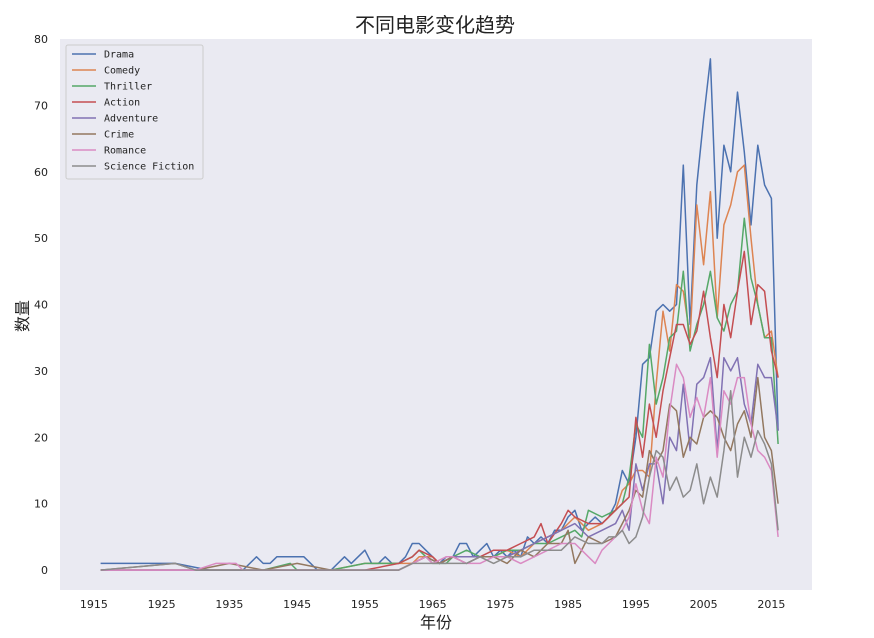 The image size is (874, 638). I want to click on x-tick-label-5: 1965, so click(433, 604).